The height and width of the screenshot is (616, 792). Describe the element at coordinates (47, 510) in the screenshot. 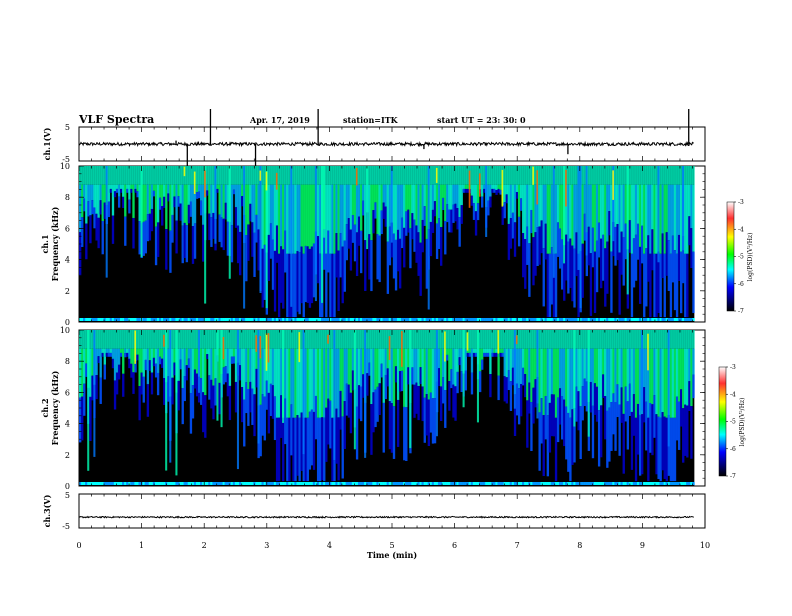

I see `ch3-ylabel: ch.3(V)` at that location.